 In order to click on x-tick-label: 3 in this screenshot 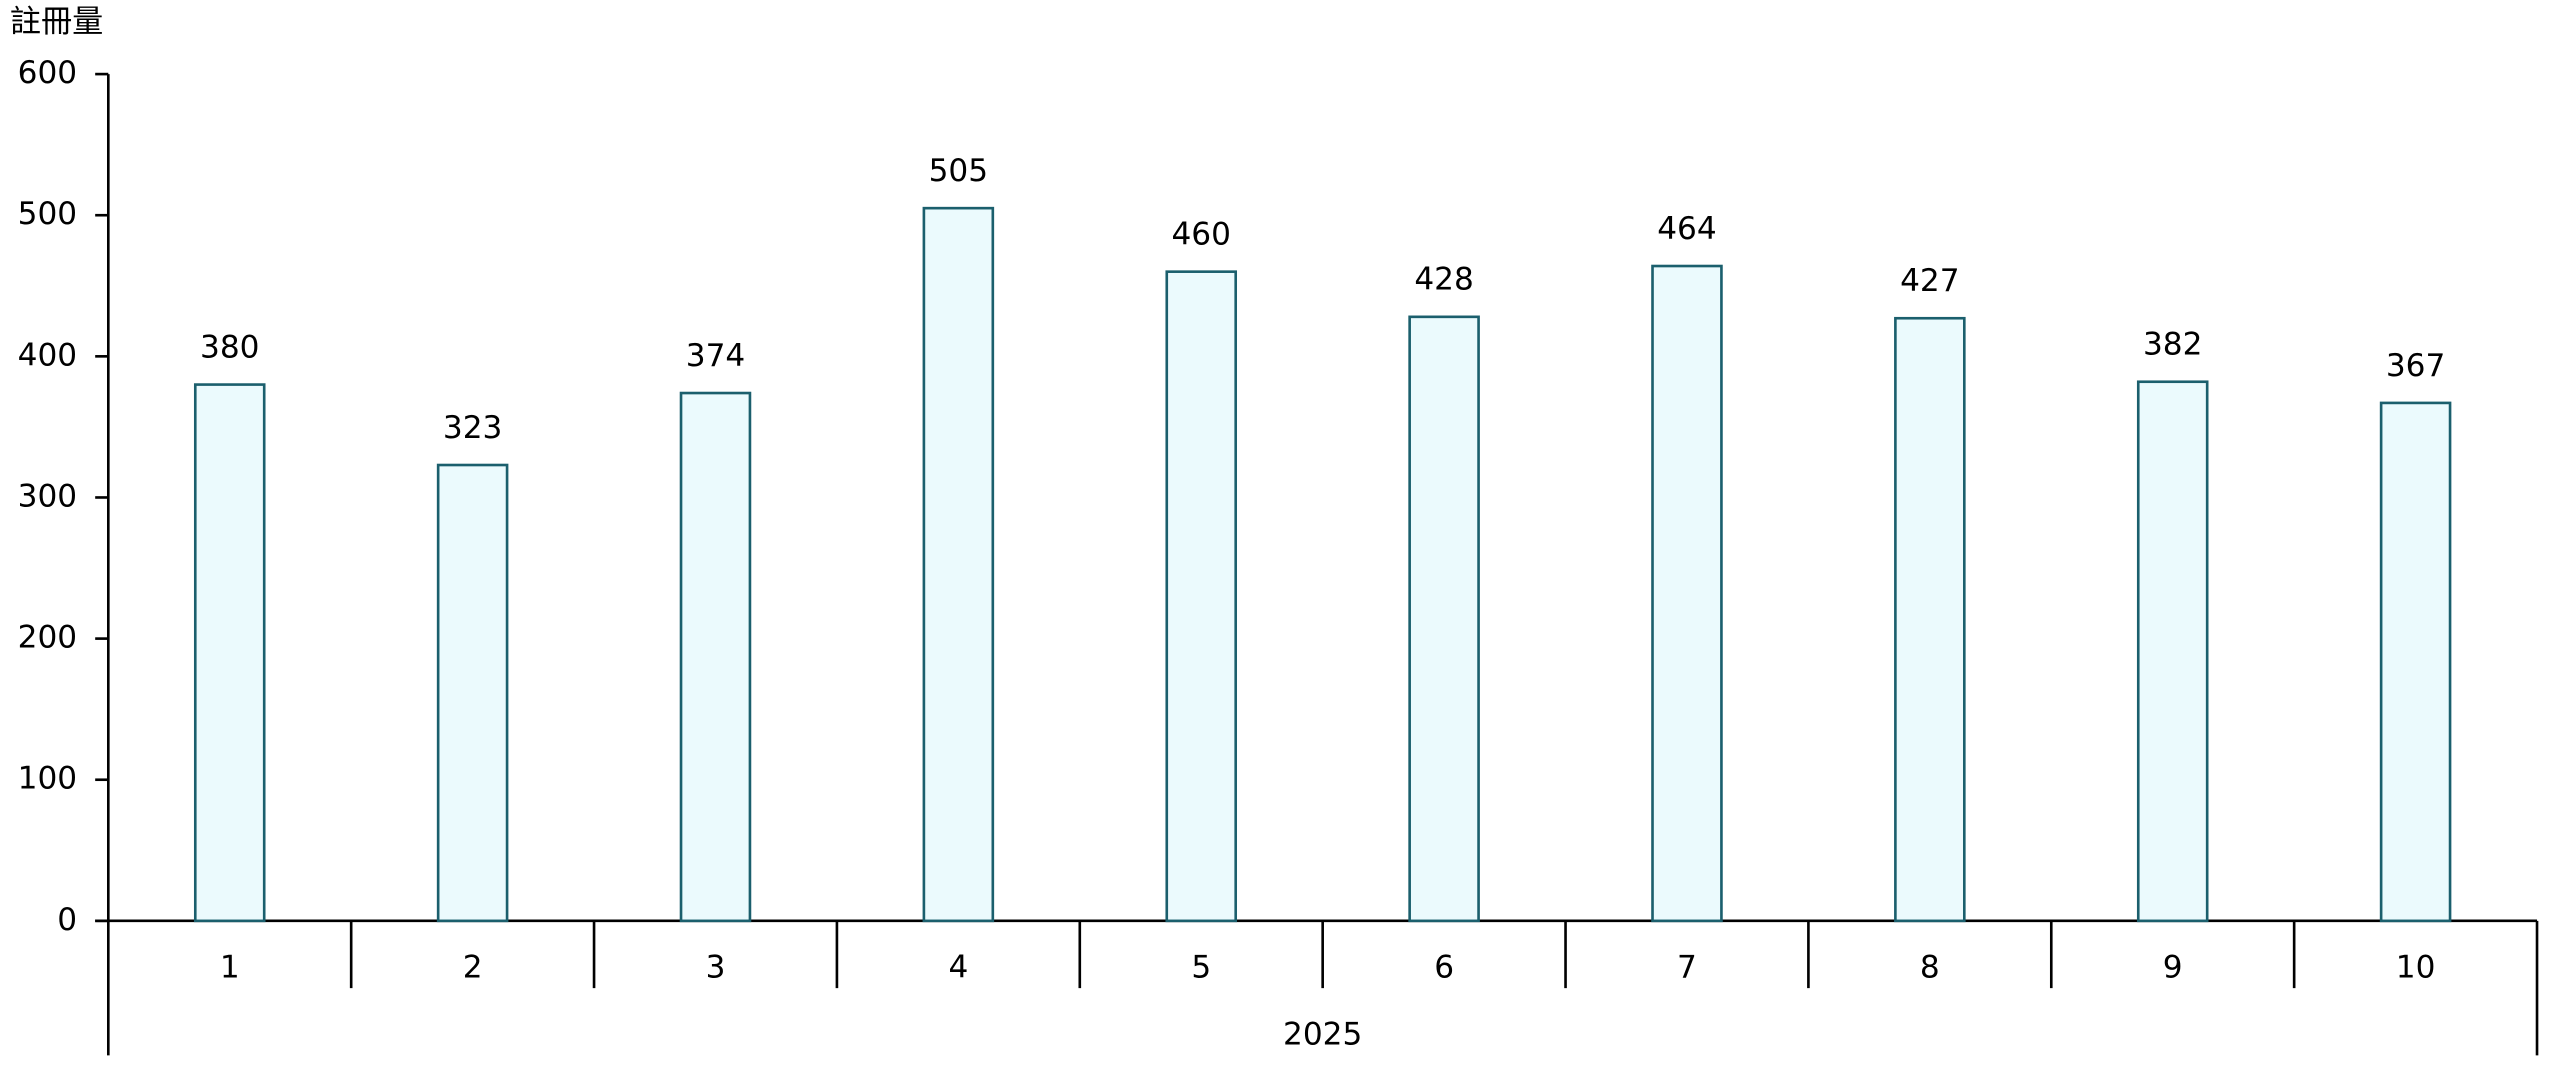, I will do `click(716, 967)`.